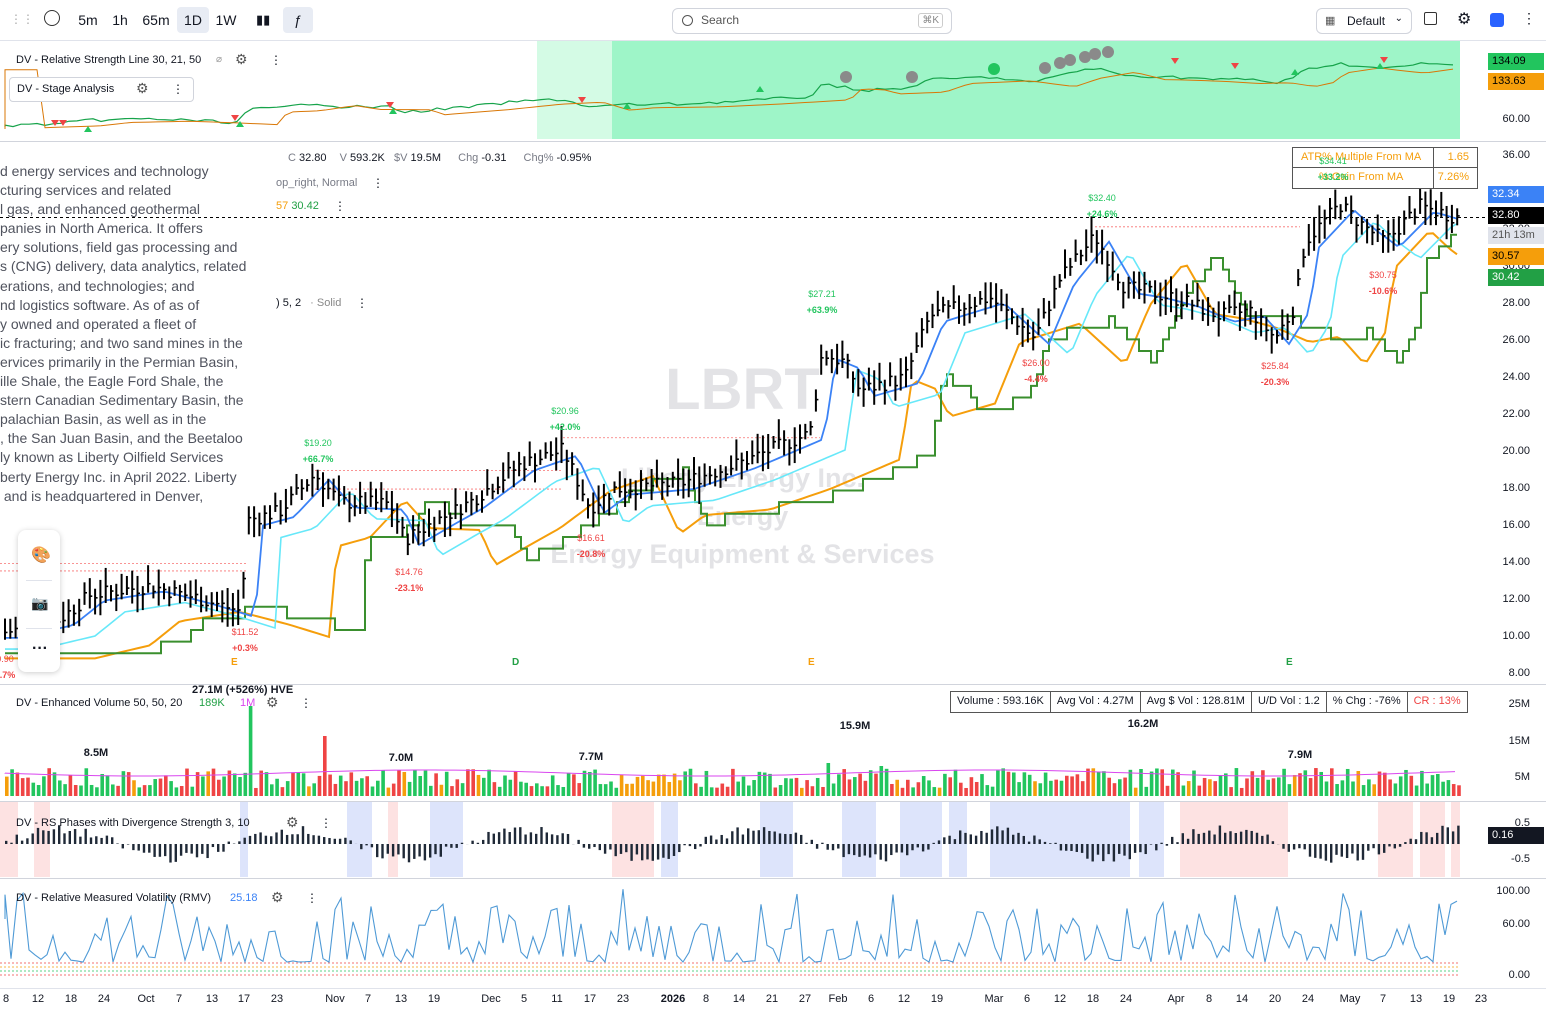  I want to click on clock-icon, so click(52, 18).